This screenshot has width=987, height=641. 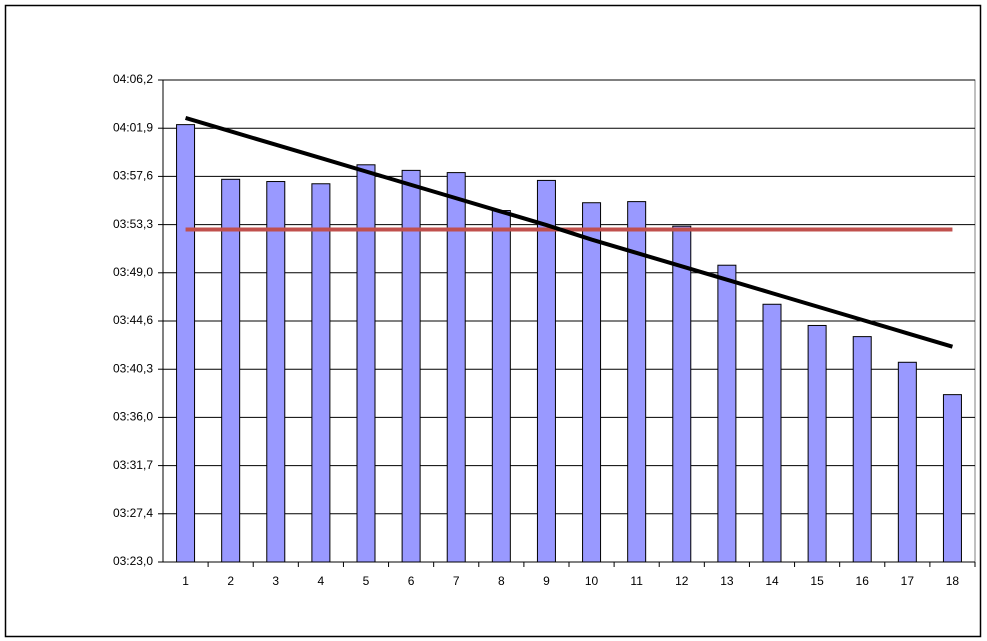 I want to click on x-tick-label: 8, so click(x=501, y=581).